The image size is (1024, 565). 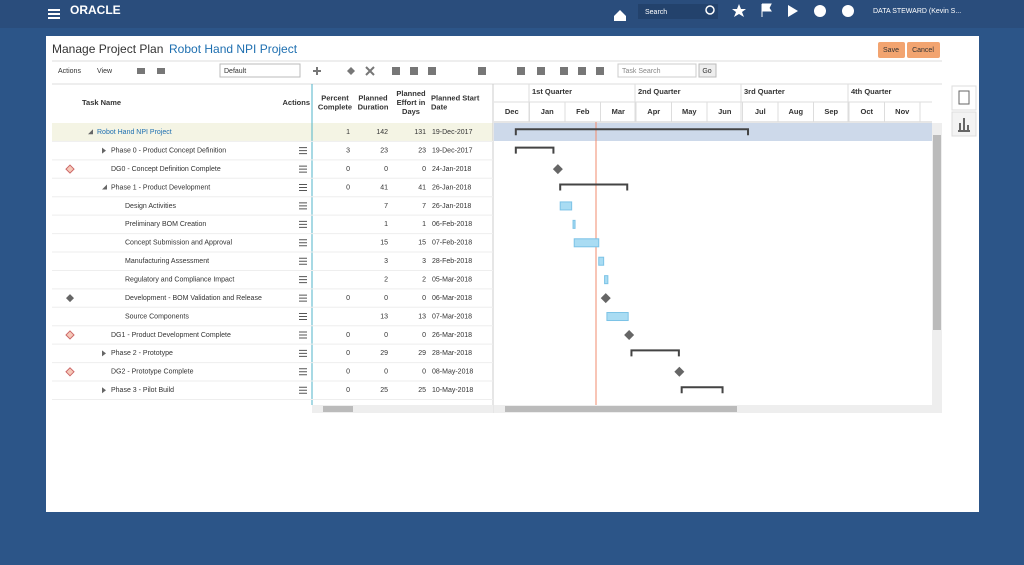 What do you see at coordinates (739, 10) in the screenshot?
I see `favorites-icon` at bounding box center [739, 10].